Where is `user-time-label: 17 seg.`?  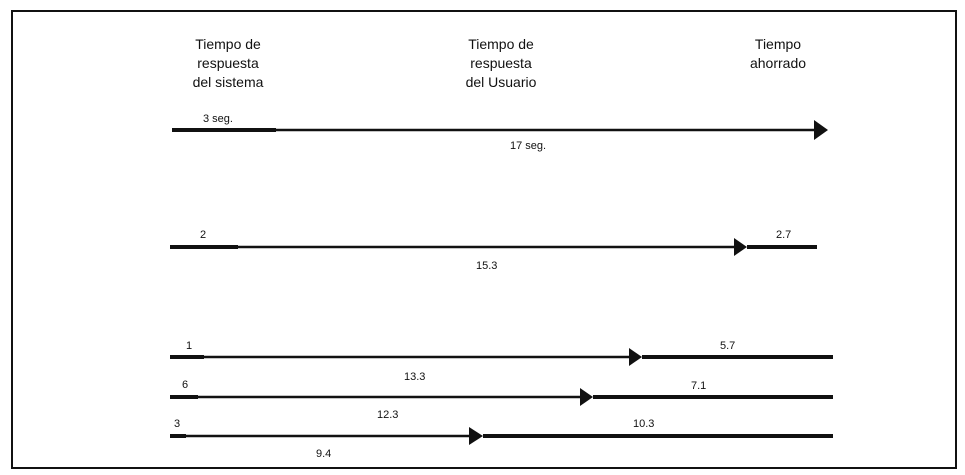 user-time-label: 17 seg. is located at coordinates (528, 146).